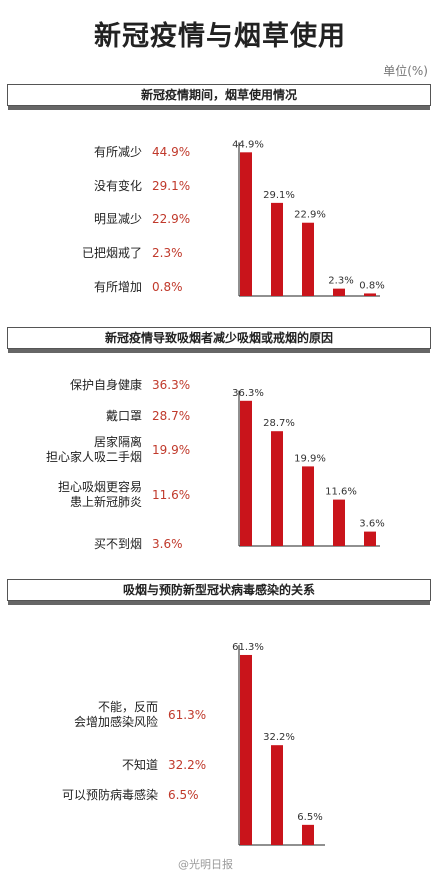 This screenshot has height=878, width=440. I want to click on section-1-header: 新冠疫情期间，烟草使用情况, so click(219, 97).